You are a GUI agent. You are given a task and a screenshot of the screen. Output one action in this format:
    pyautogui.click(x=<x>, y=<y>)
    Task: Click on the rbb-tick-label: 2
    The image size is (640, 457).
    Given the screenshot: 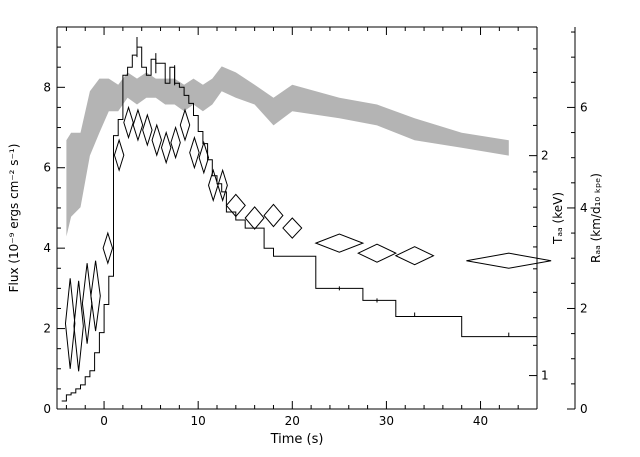 What is the action you would take?
    pyautogui.click(x=584, y=308)
    